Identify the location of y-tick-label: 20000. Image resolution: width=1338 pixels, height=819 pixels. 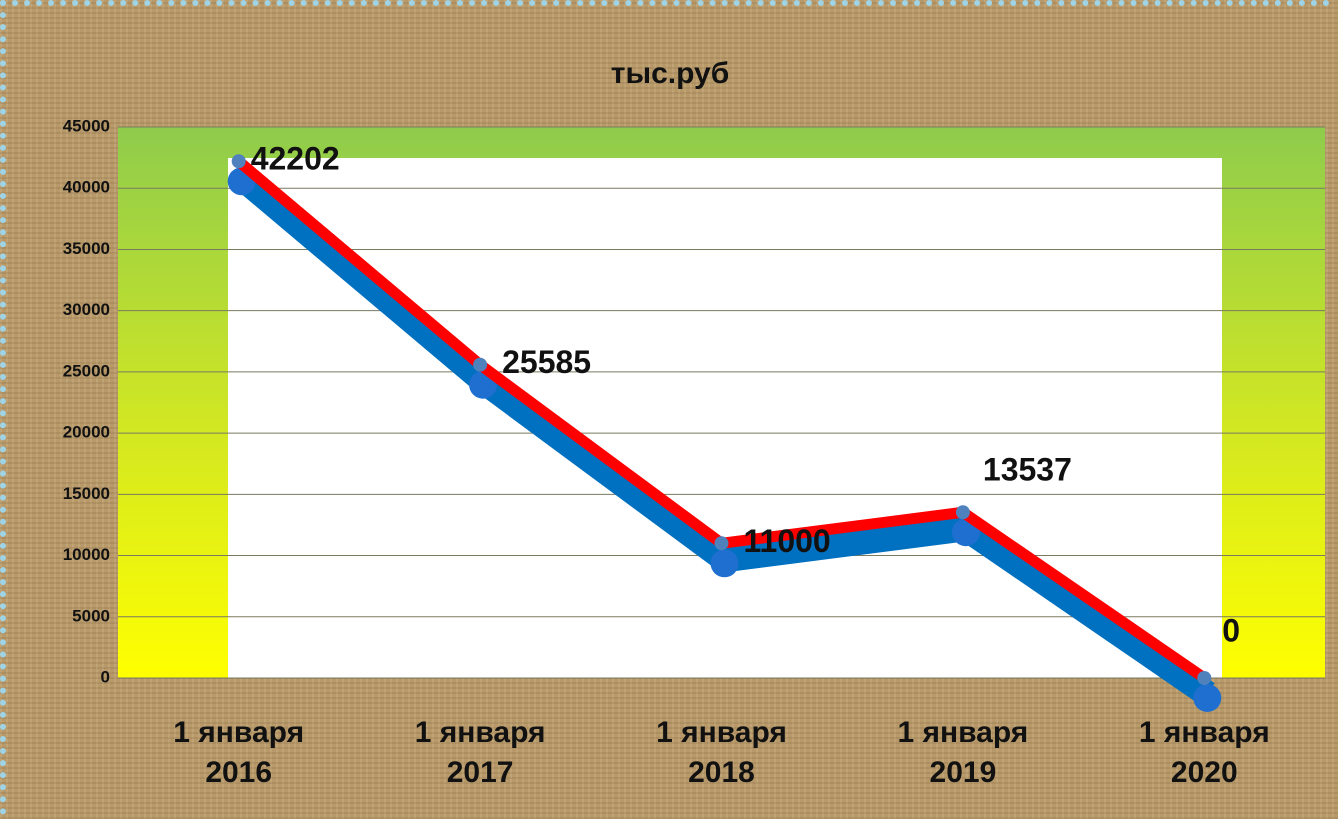
(86, 432).